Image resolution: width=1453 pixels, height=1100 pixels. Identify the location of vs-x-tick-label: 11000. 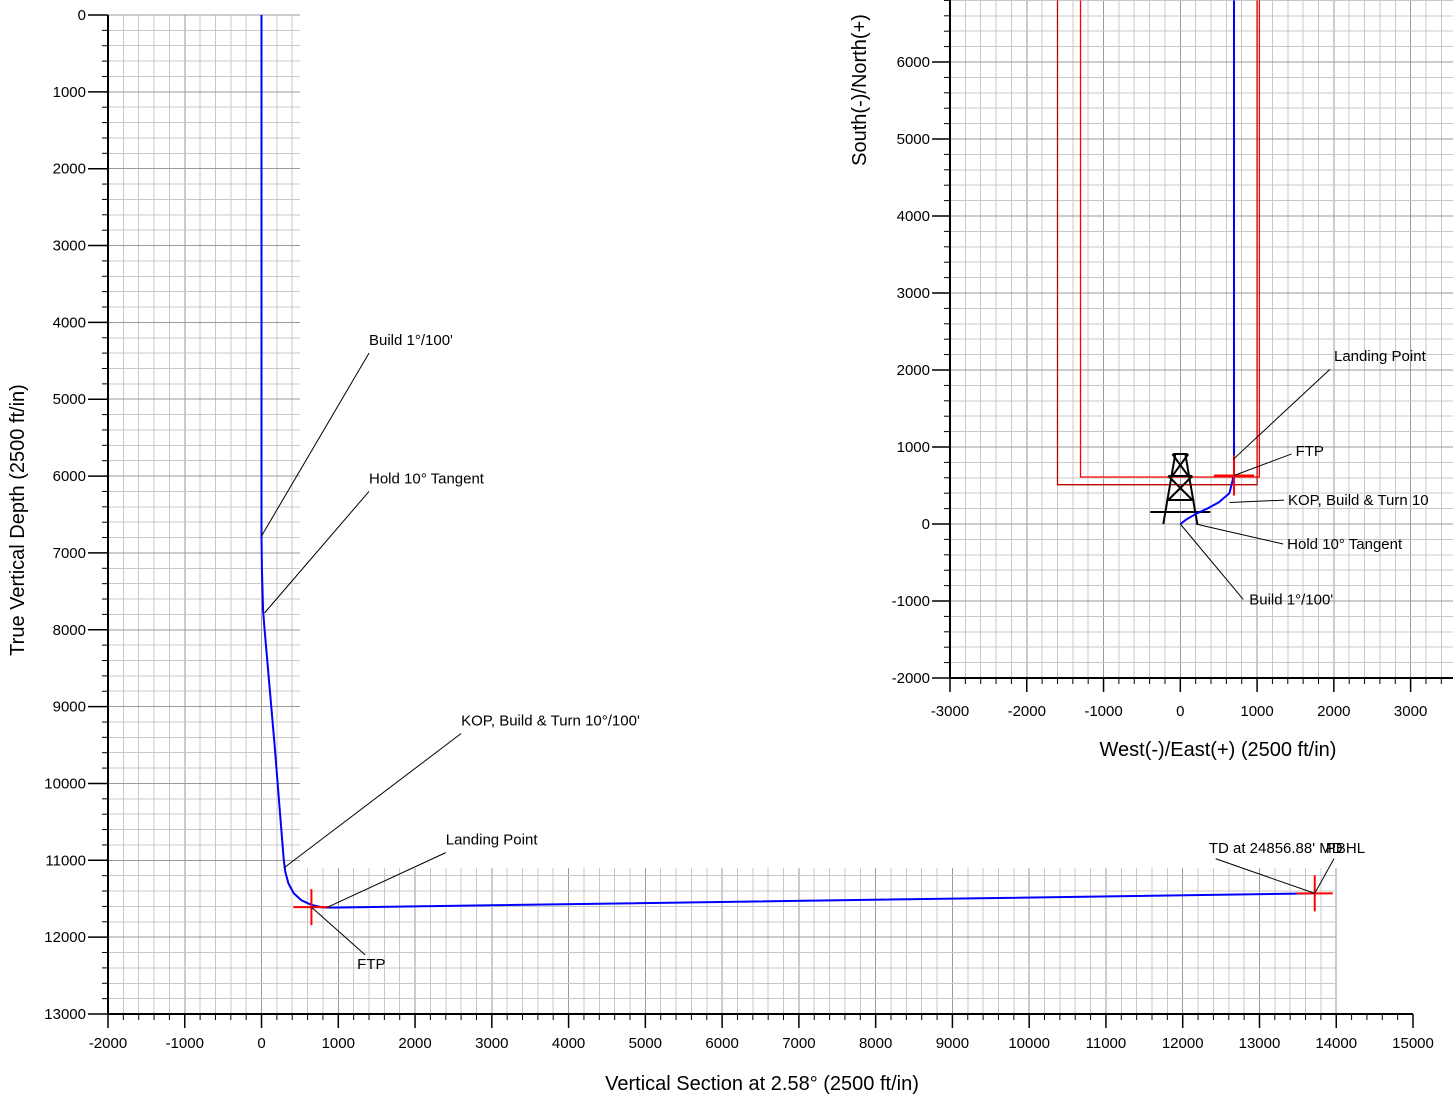
(1106, 1043).